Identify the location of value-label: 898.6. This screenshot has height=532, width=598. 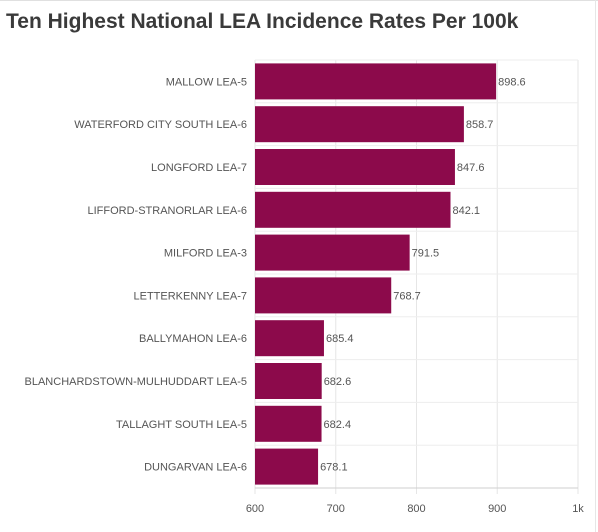
(512, 82).